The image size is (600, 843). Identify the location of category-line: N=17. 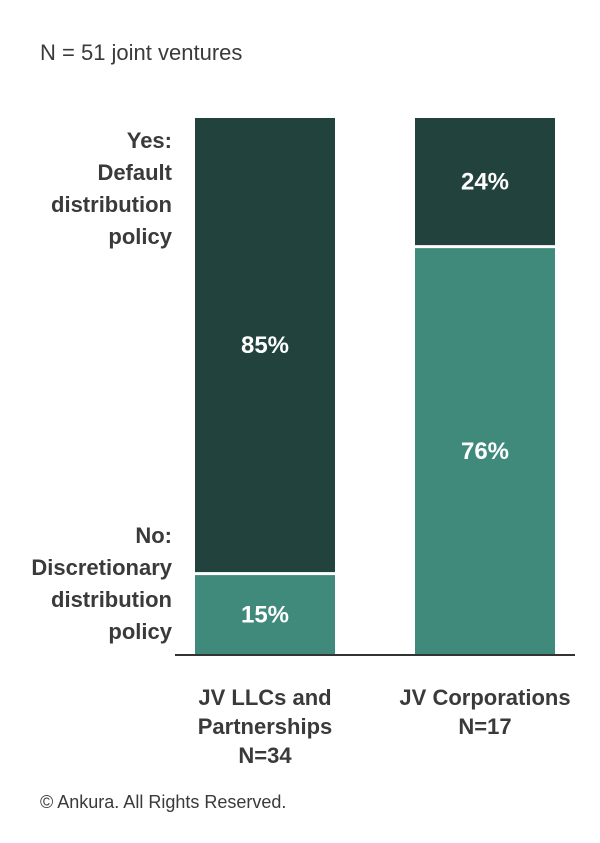
(484, 726).